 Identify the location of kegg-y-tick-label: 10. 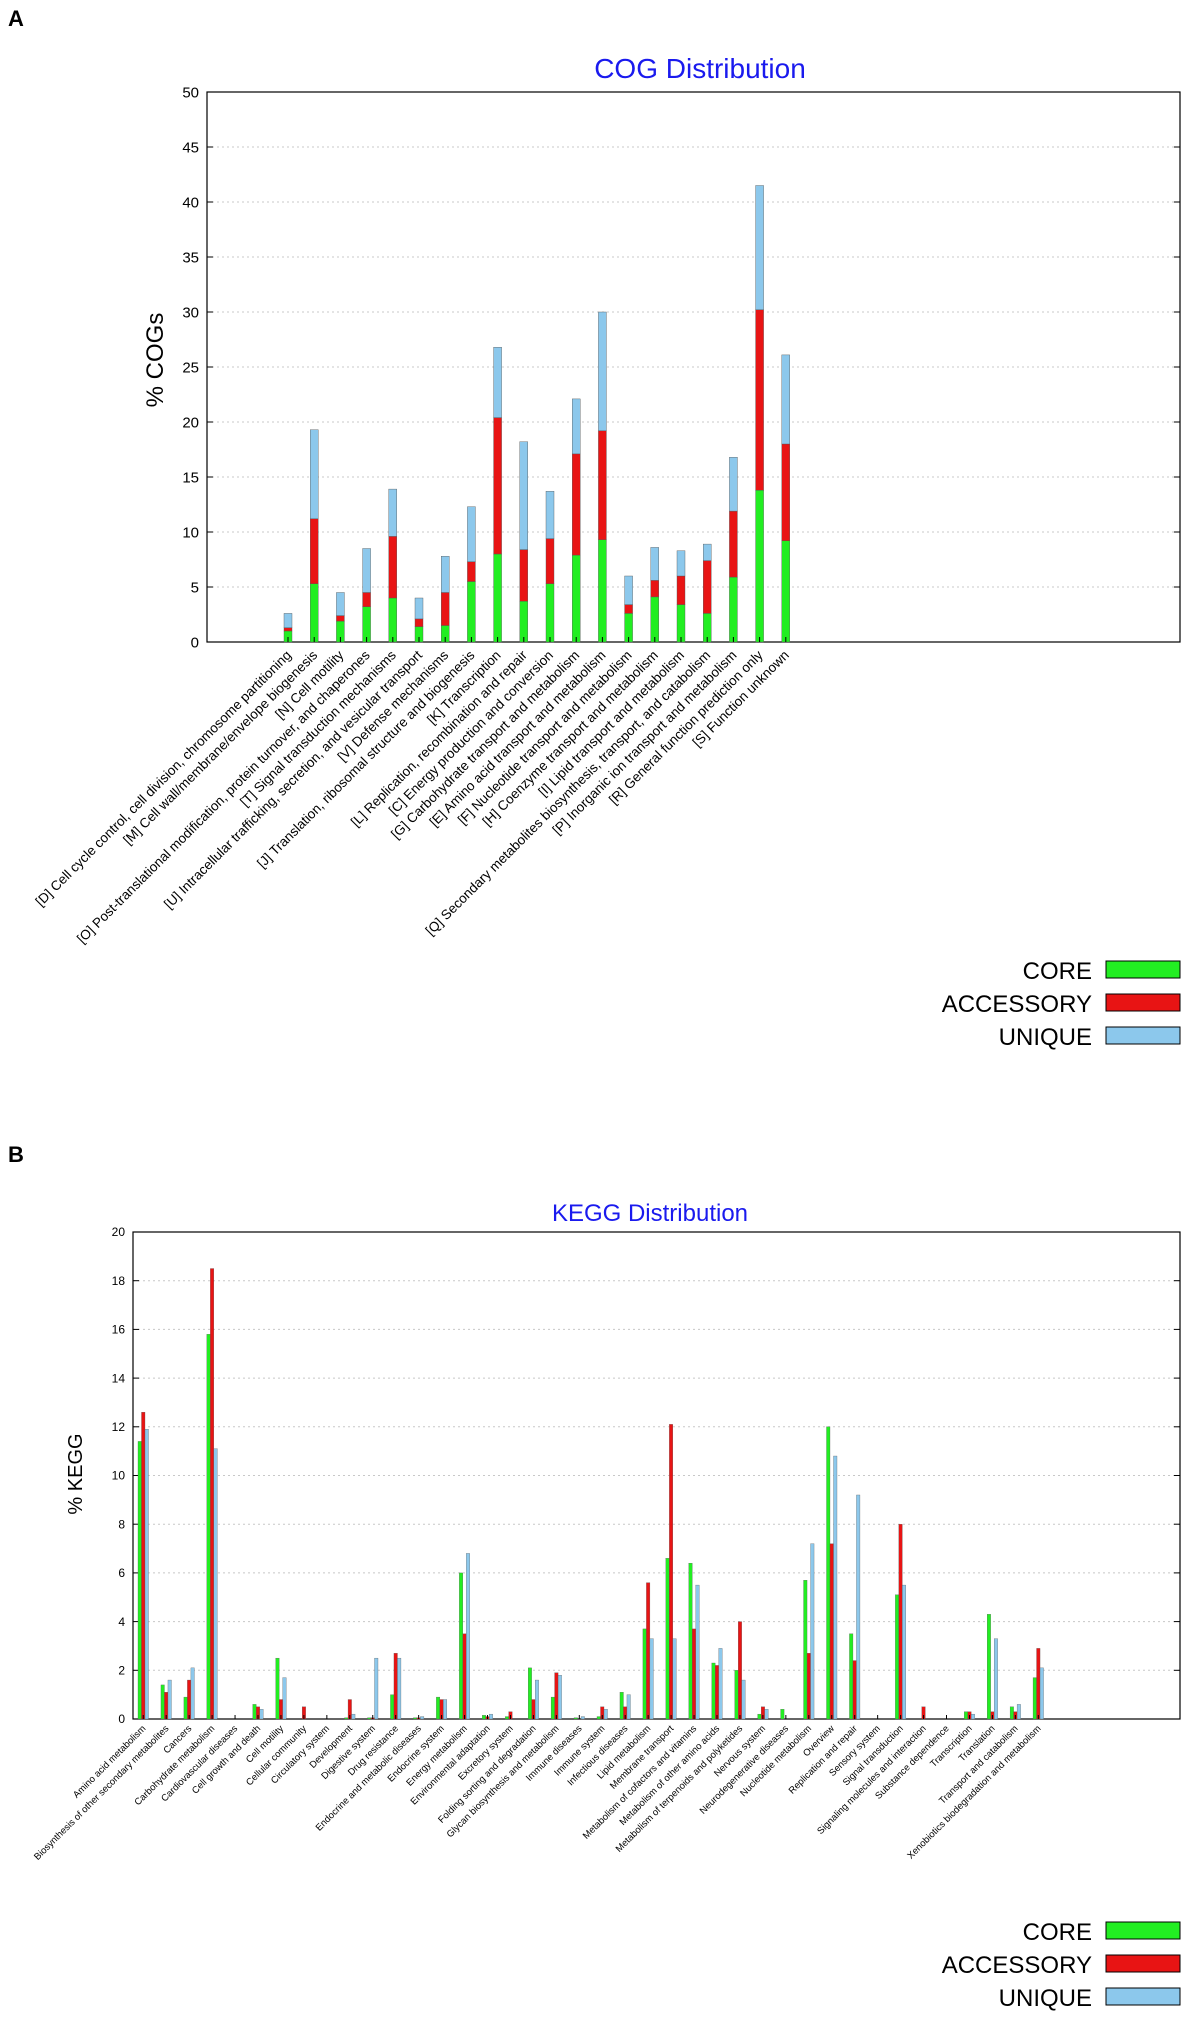
(119, 1476).